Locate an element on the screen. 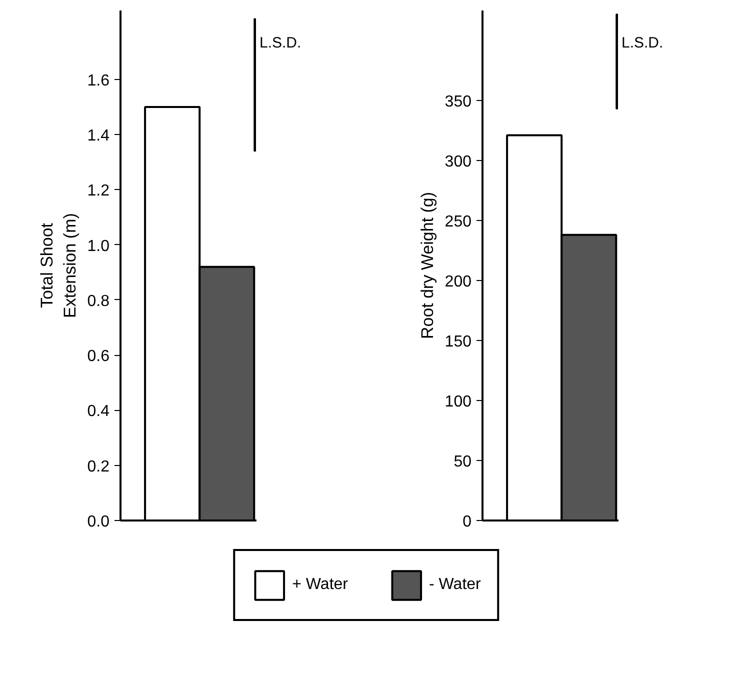  y-tick-label: 0.8 is located at coordinates (98, 301).